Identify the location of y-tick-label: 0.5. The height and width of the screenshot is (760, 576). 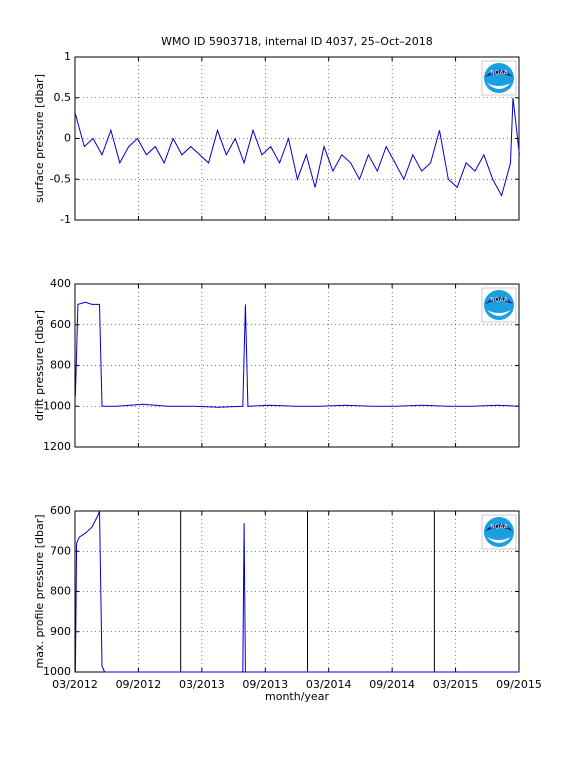
(63, 97).